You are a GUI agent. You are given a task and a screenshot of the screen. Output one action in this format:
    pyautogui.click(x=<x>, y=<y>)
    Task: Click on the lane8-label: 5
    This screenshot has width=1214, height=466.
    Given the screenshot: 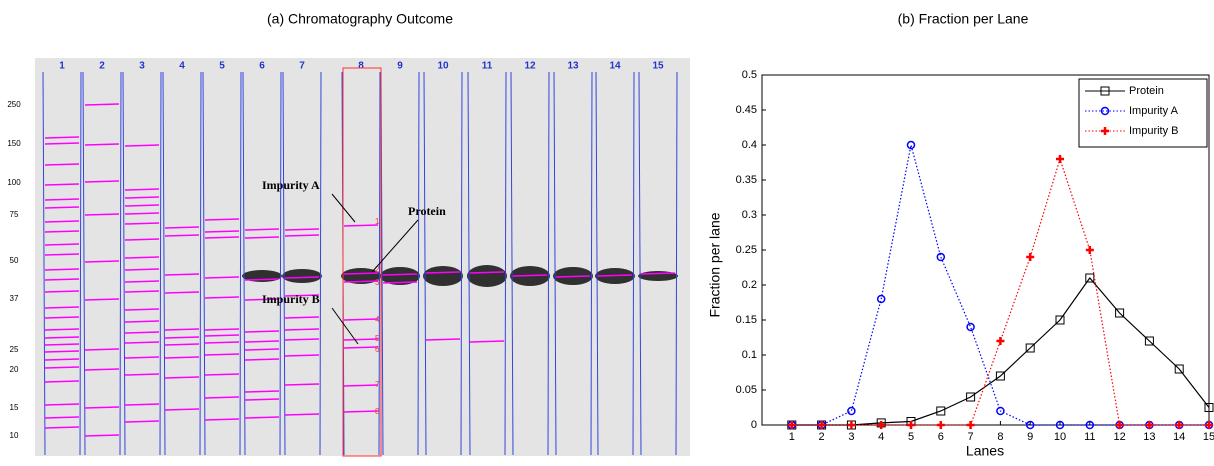 What is the action you would take?
    pyautogui.click(x=377, y=338)
    